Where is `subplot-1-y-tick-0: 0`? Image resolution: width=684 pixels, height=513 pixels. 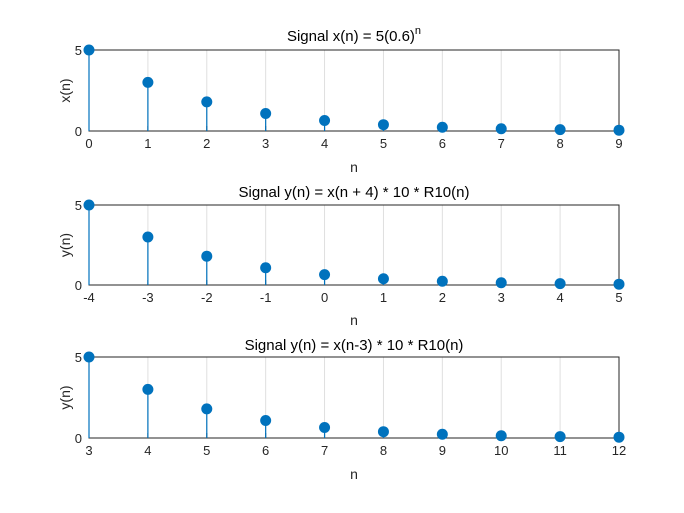
subplot-1-y-tick-0: 0 is located at coordinates (78, 131).